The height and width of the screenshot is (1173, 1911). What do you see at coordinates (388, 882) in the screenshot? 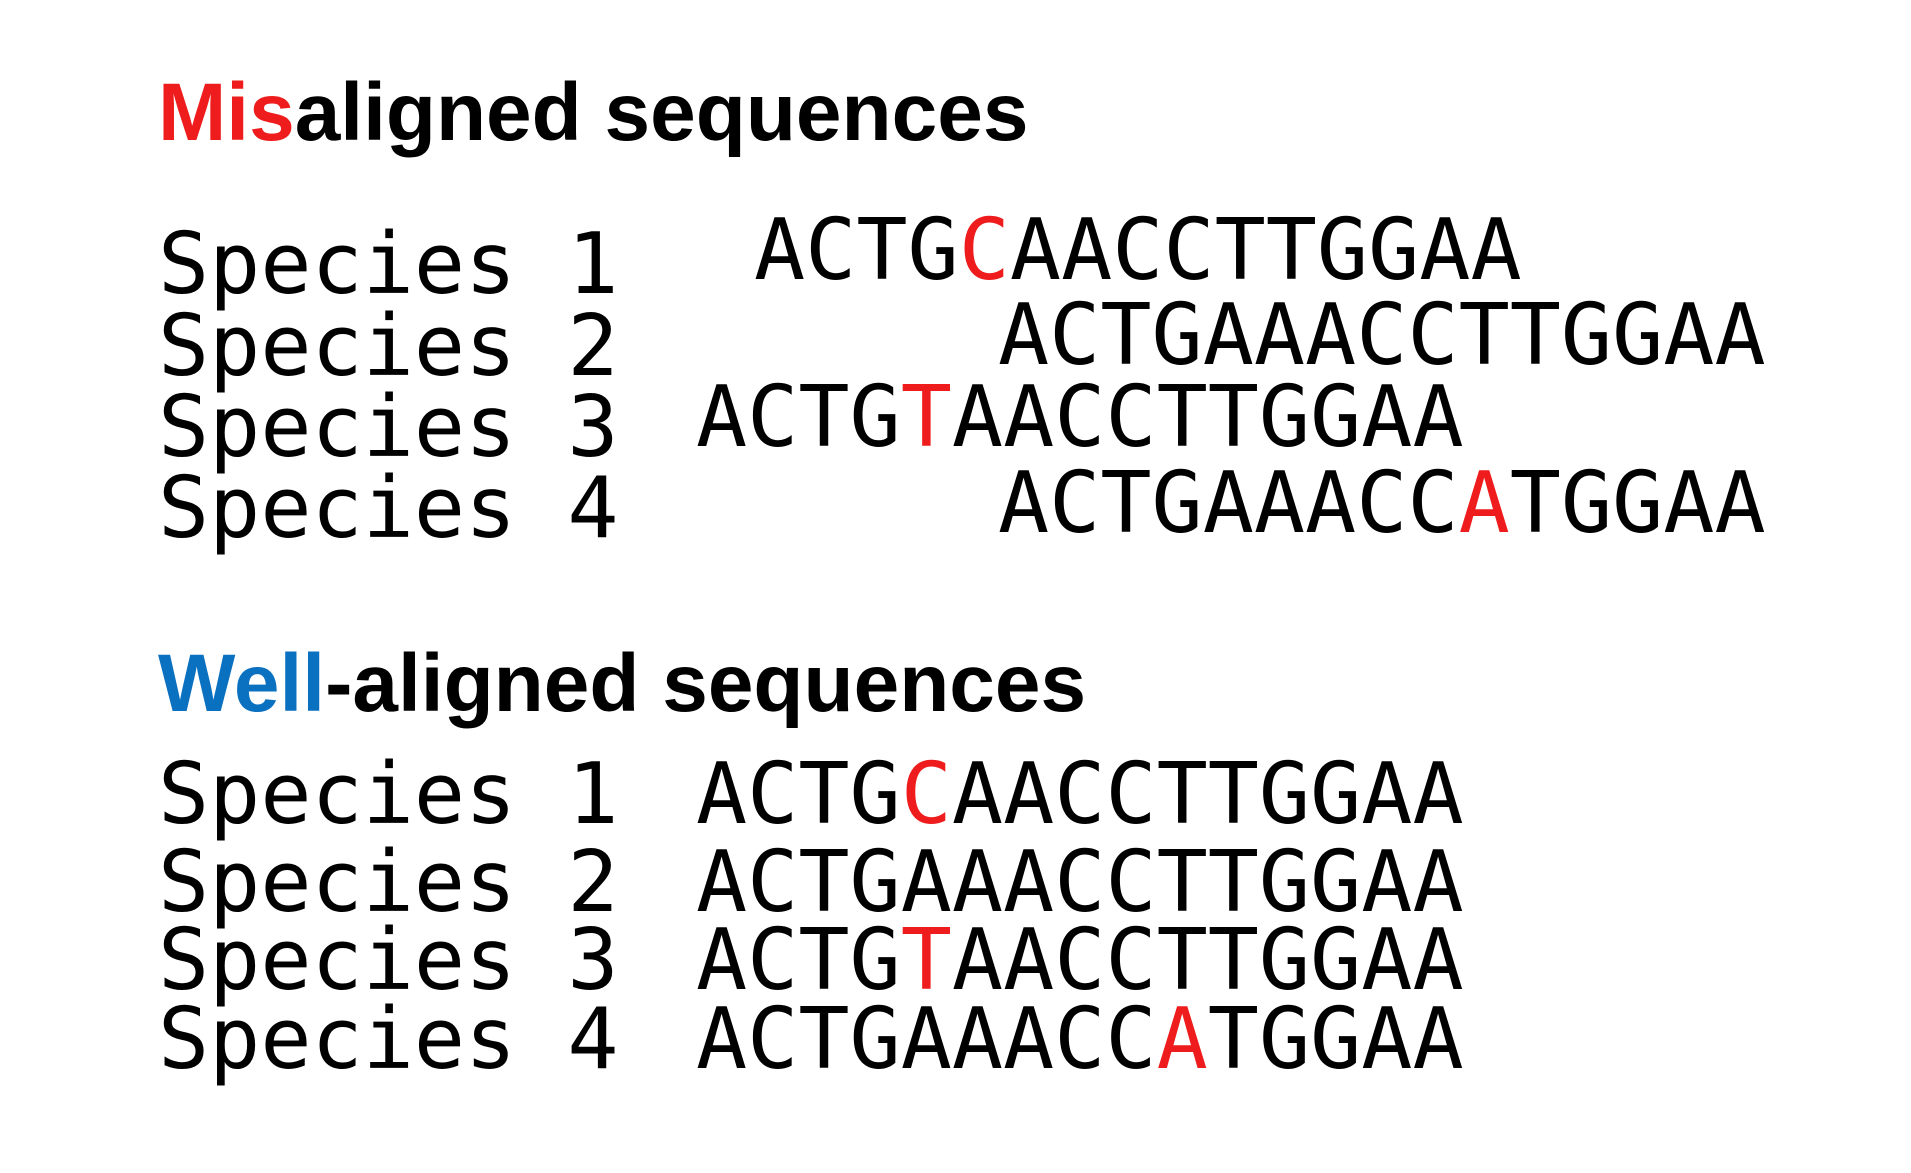
I see `well-label-species-2: Species 2` at bounding box center [388, 882].